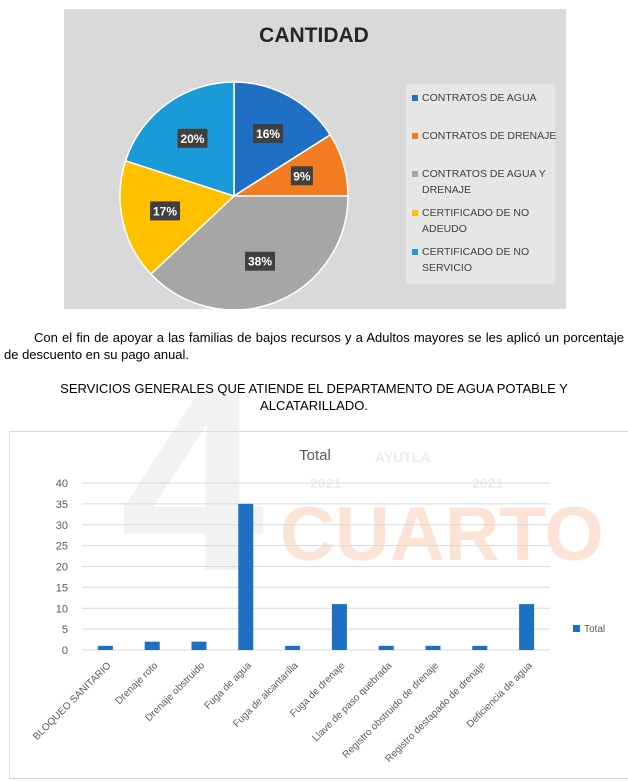 Image resolution: width=628 pixels, height=781 pixels. What do you see at coordinates (403, 457) in the screenshot?
I see `watermark-town: AYUTLA` at bounding box center [403, 457].